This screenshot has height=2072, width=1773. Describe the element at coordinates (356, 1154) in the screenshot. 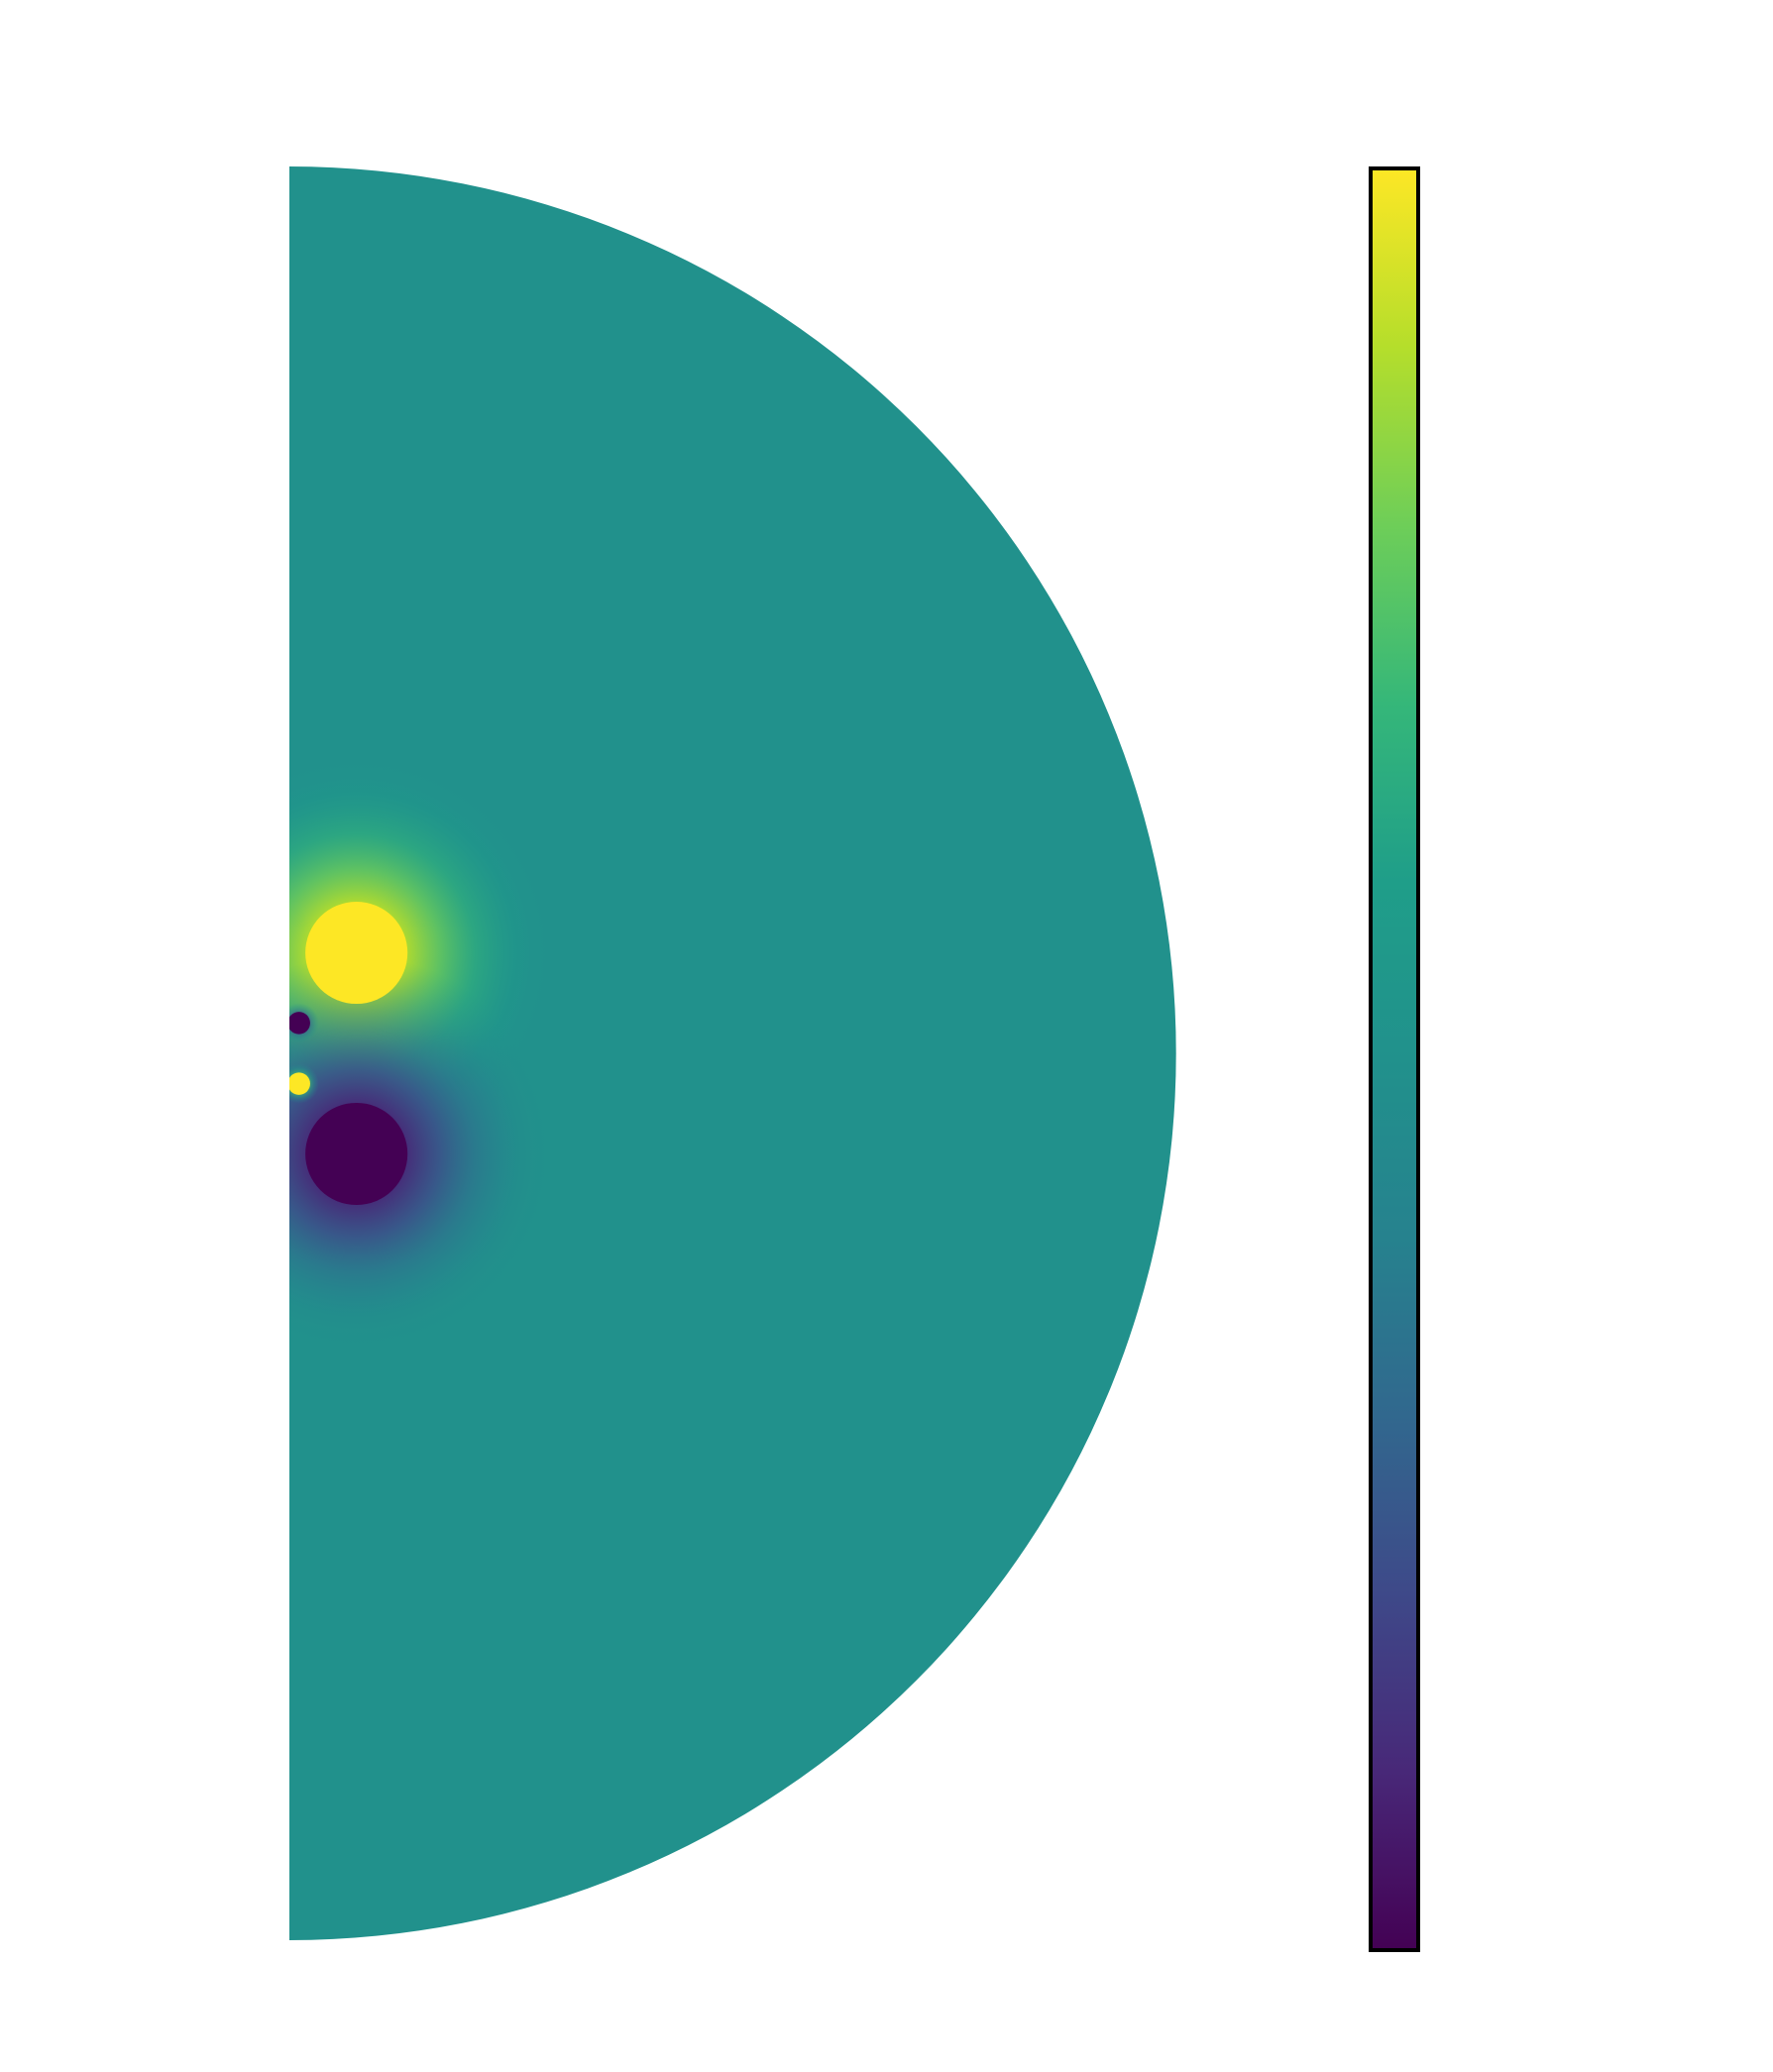

I see `large-negative-lobe` at that location.